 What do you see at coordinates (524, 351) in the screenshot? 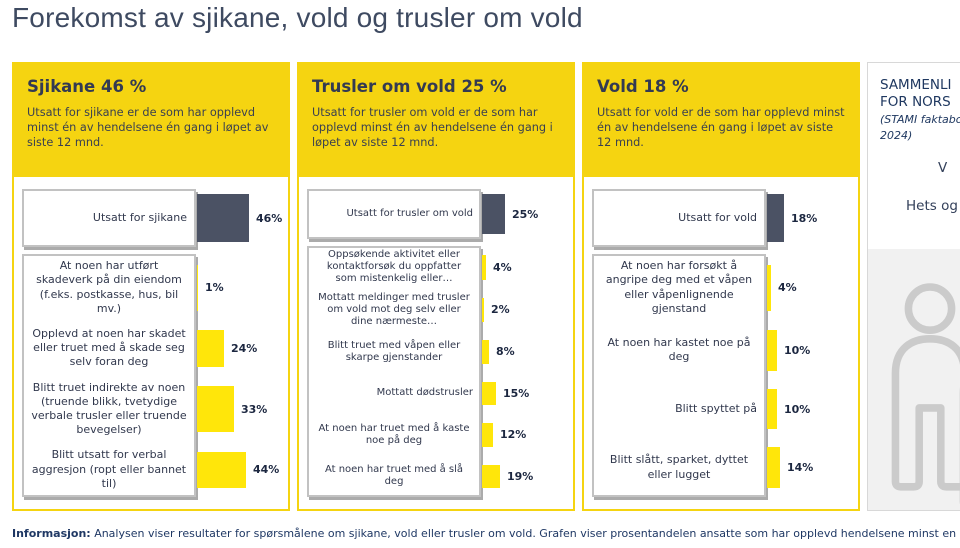
I see `bar-cell: 8%` at bounding box center [524, 351].